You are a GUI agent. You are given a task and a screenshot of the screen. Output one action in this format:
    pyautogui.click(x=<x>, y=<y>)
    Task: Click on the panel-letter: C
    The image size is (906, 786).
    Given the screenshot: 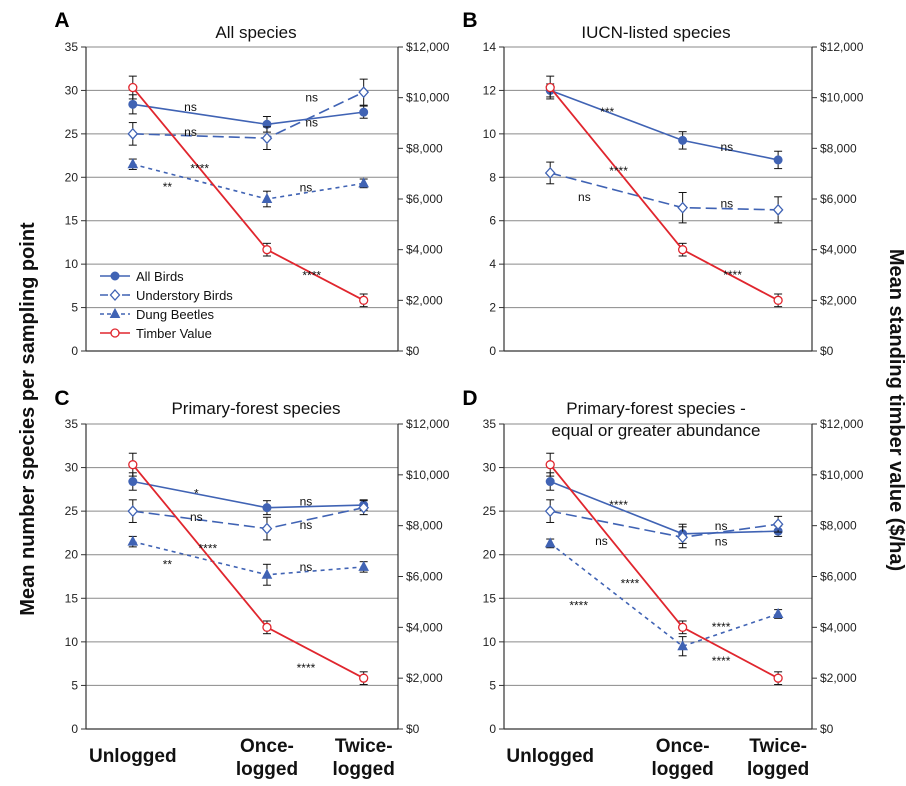 What is the action you would take?
    pyautogui.click(x=61, y=398)
    